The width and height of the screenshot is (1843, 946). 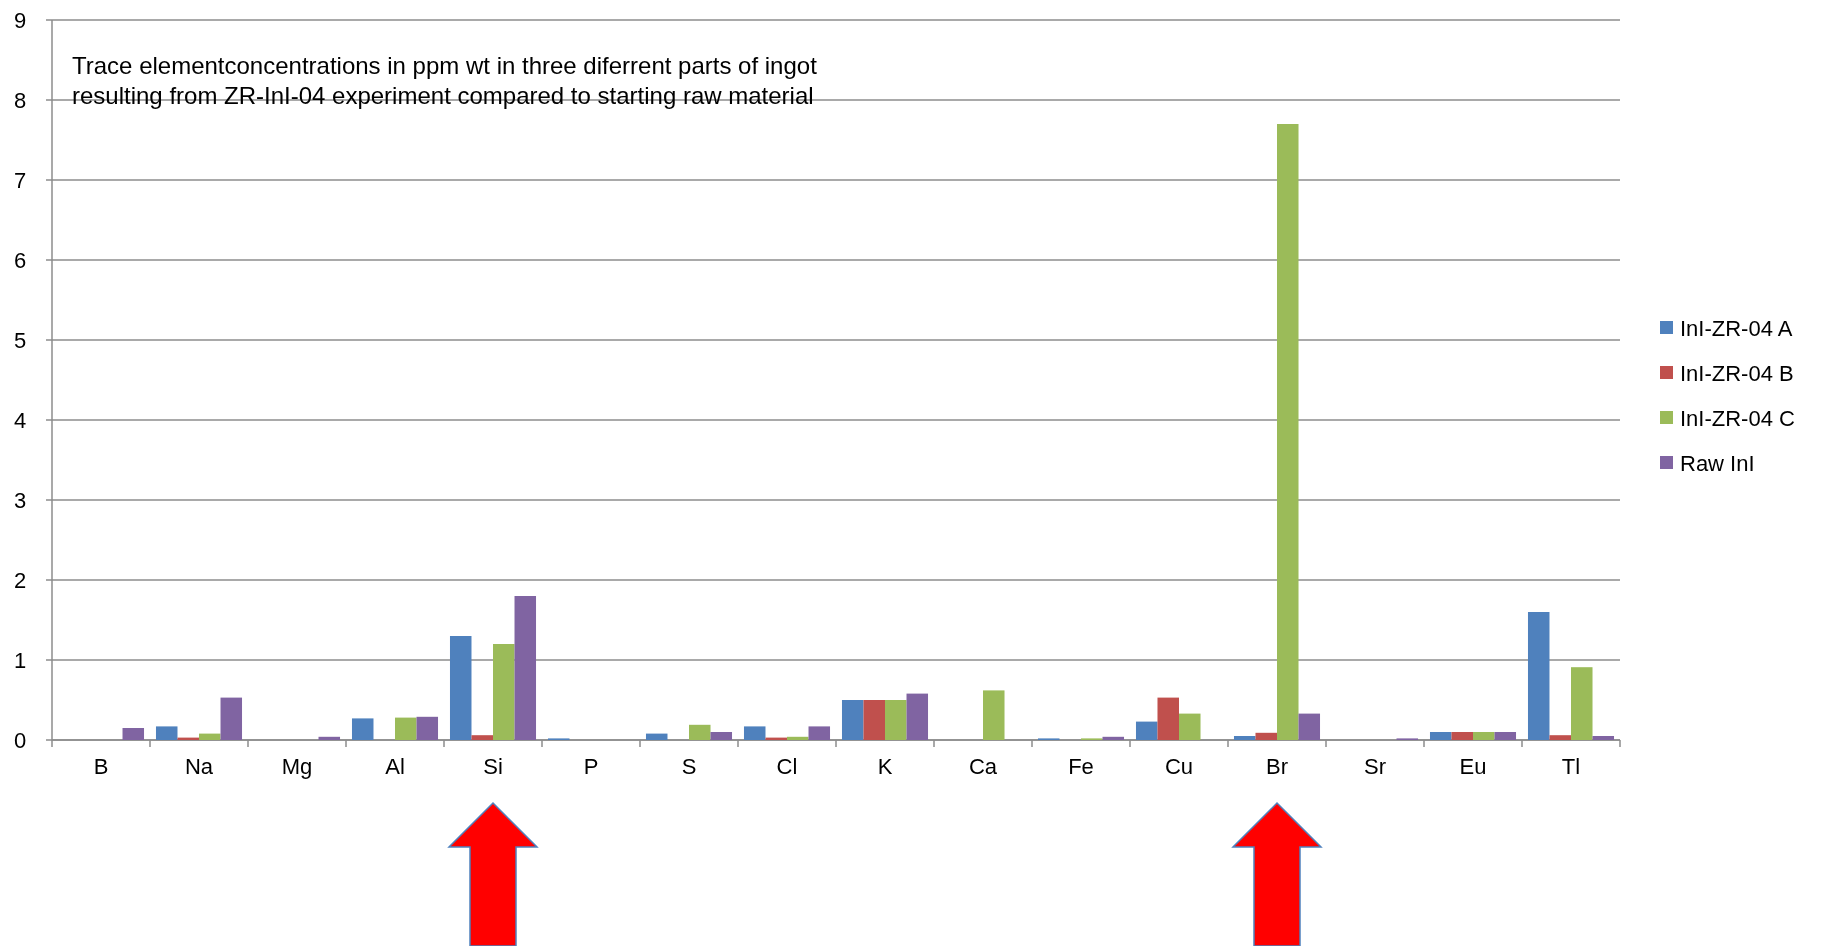 I want to click on x-tick-label: P, so click(x=591, y=766).